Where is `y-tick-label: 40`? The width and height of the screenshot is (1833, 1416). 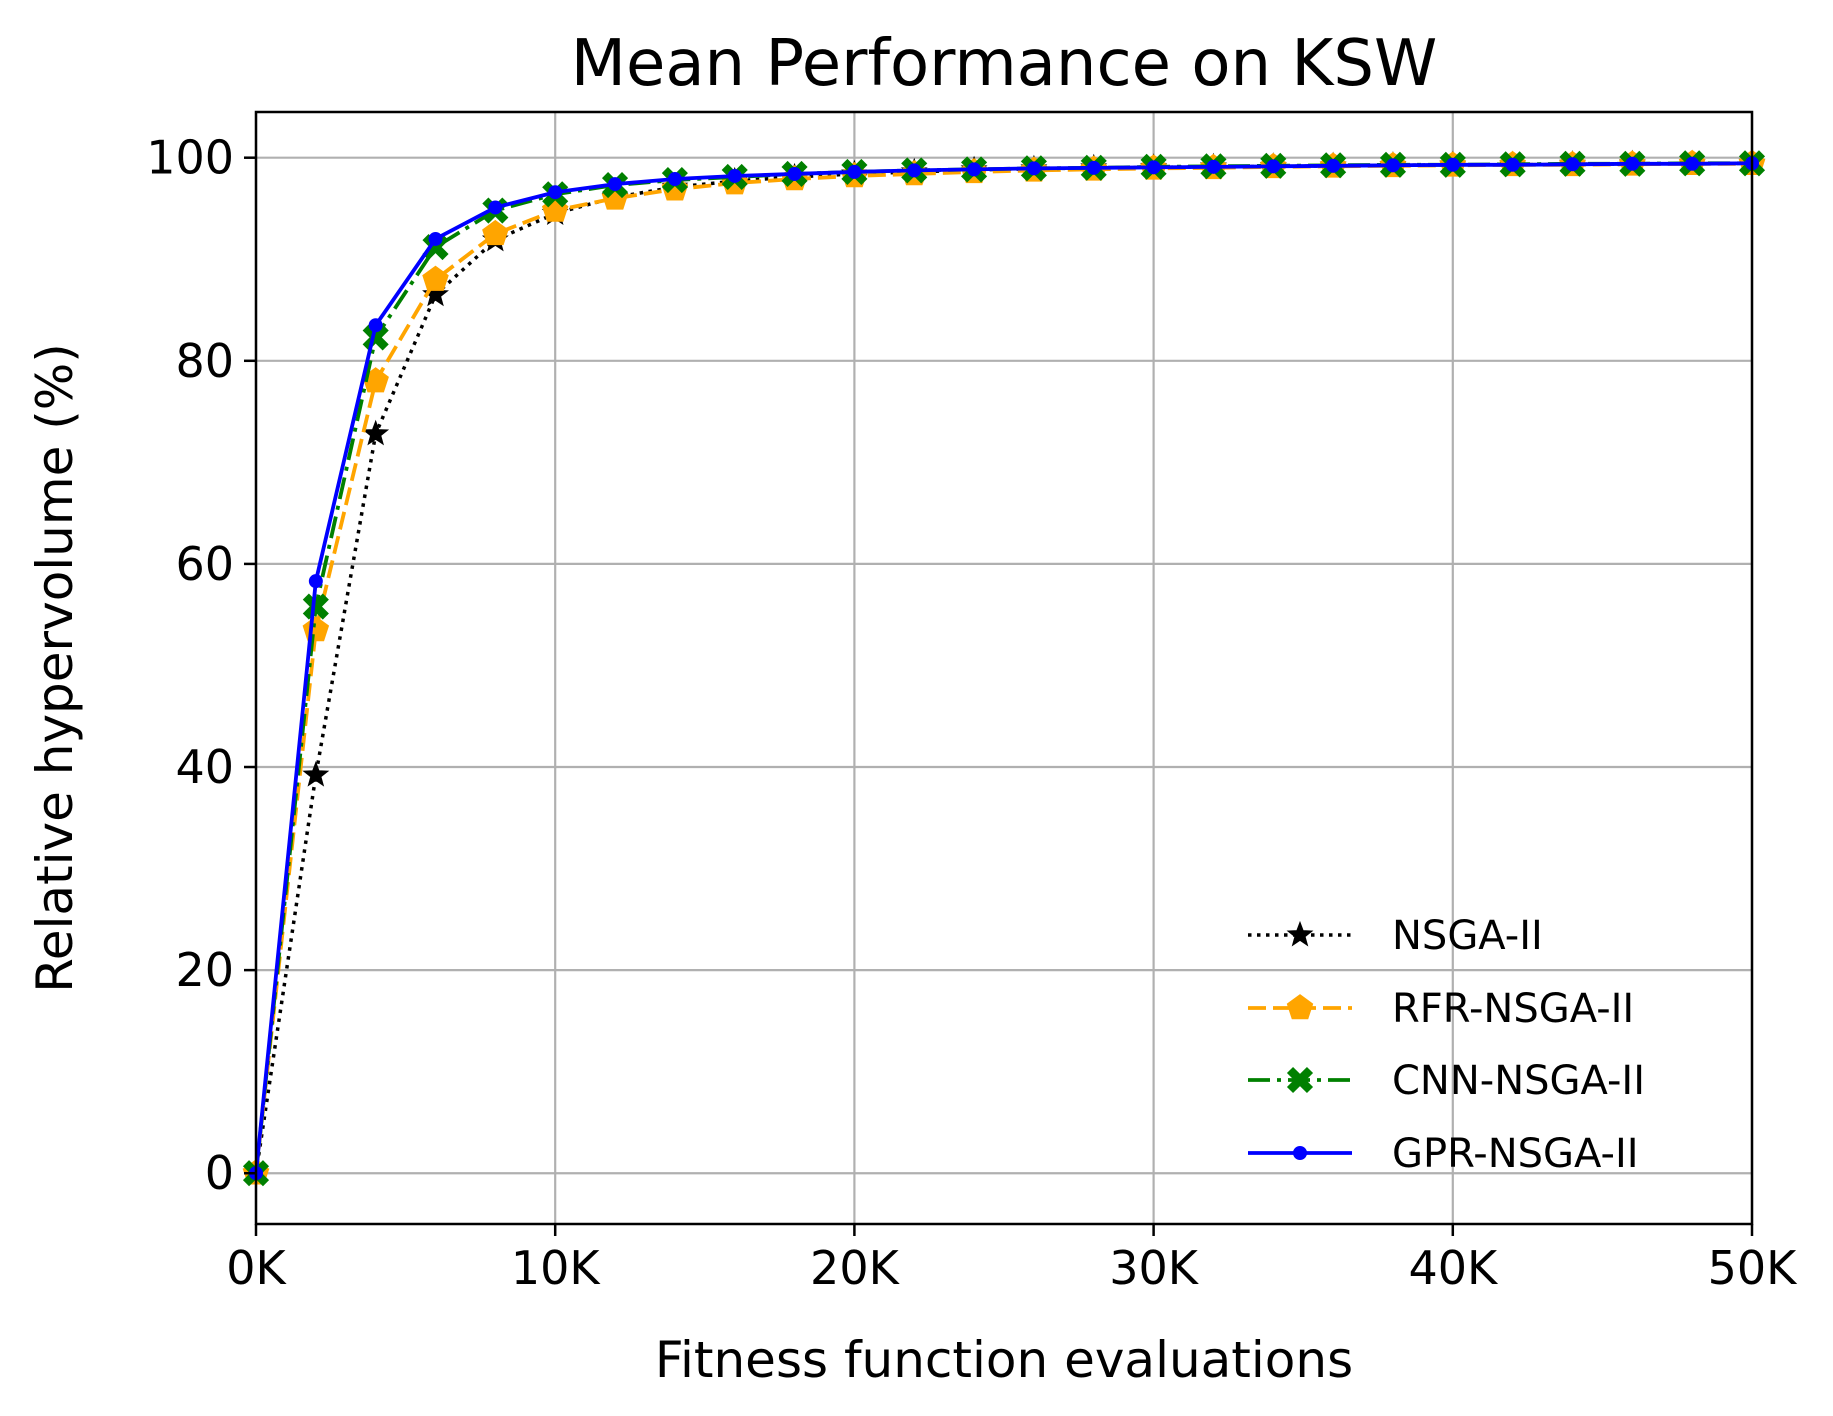 y-tick-label: 40 is located at coordinates (204, 767).